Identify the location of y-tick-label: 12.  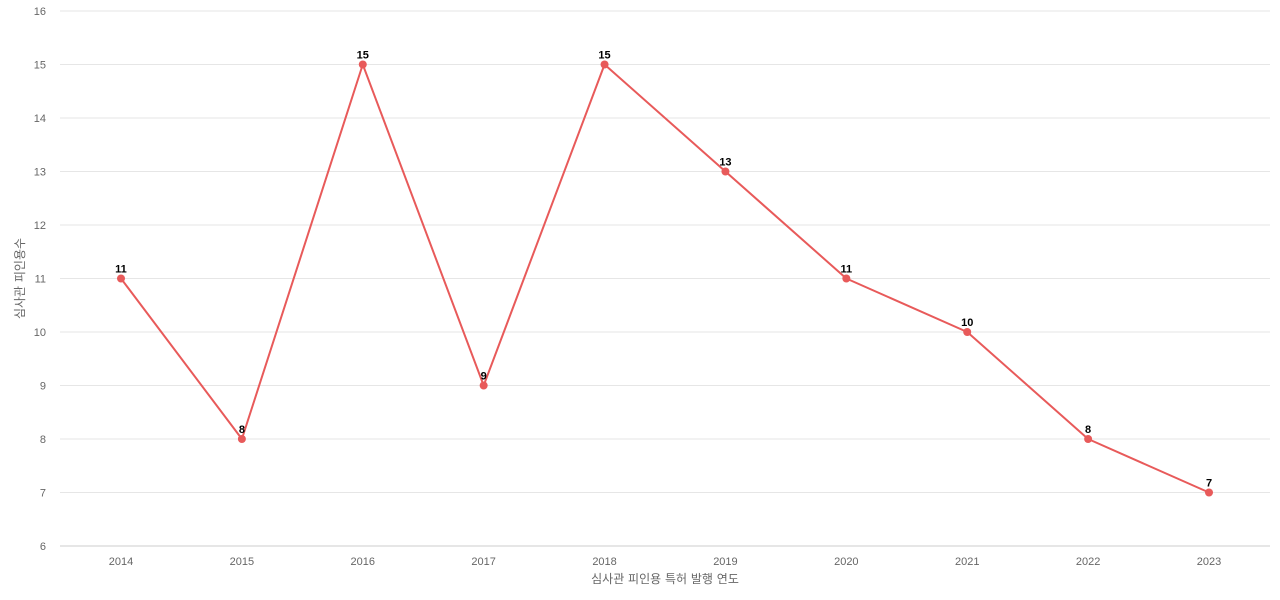
(40, 226).